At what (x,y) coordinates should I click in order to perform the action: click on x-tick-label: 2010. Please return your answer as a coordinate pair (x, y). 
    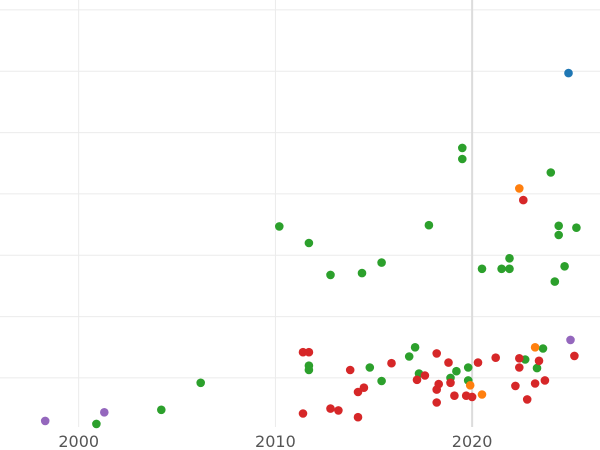
    Looking at the image, I should click on (275, 441).